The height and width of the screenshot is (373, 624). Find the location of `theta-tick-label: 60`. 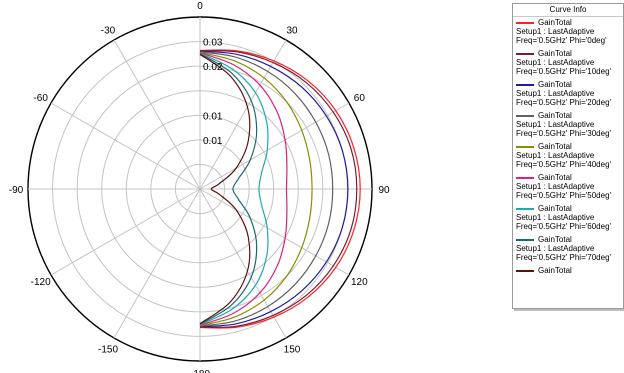

theta-tick-label: 60 is located at coordinates (360, 98).